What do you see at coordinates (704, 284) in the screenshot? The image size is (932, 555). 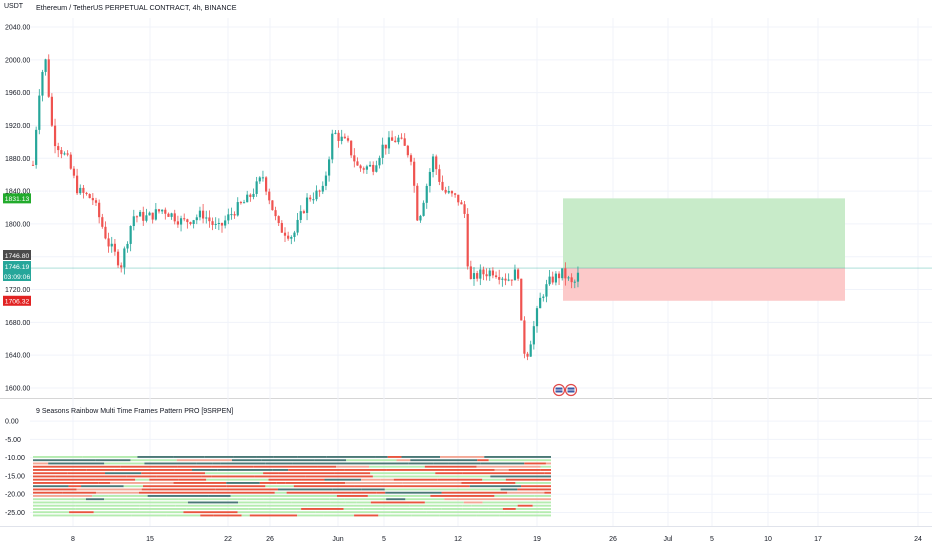 I see `stop-loss-zone` at bounding box center [704, 284].